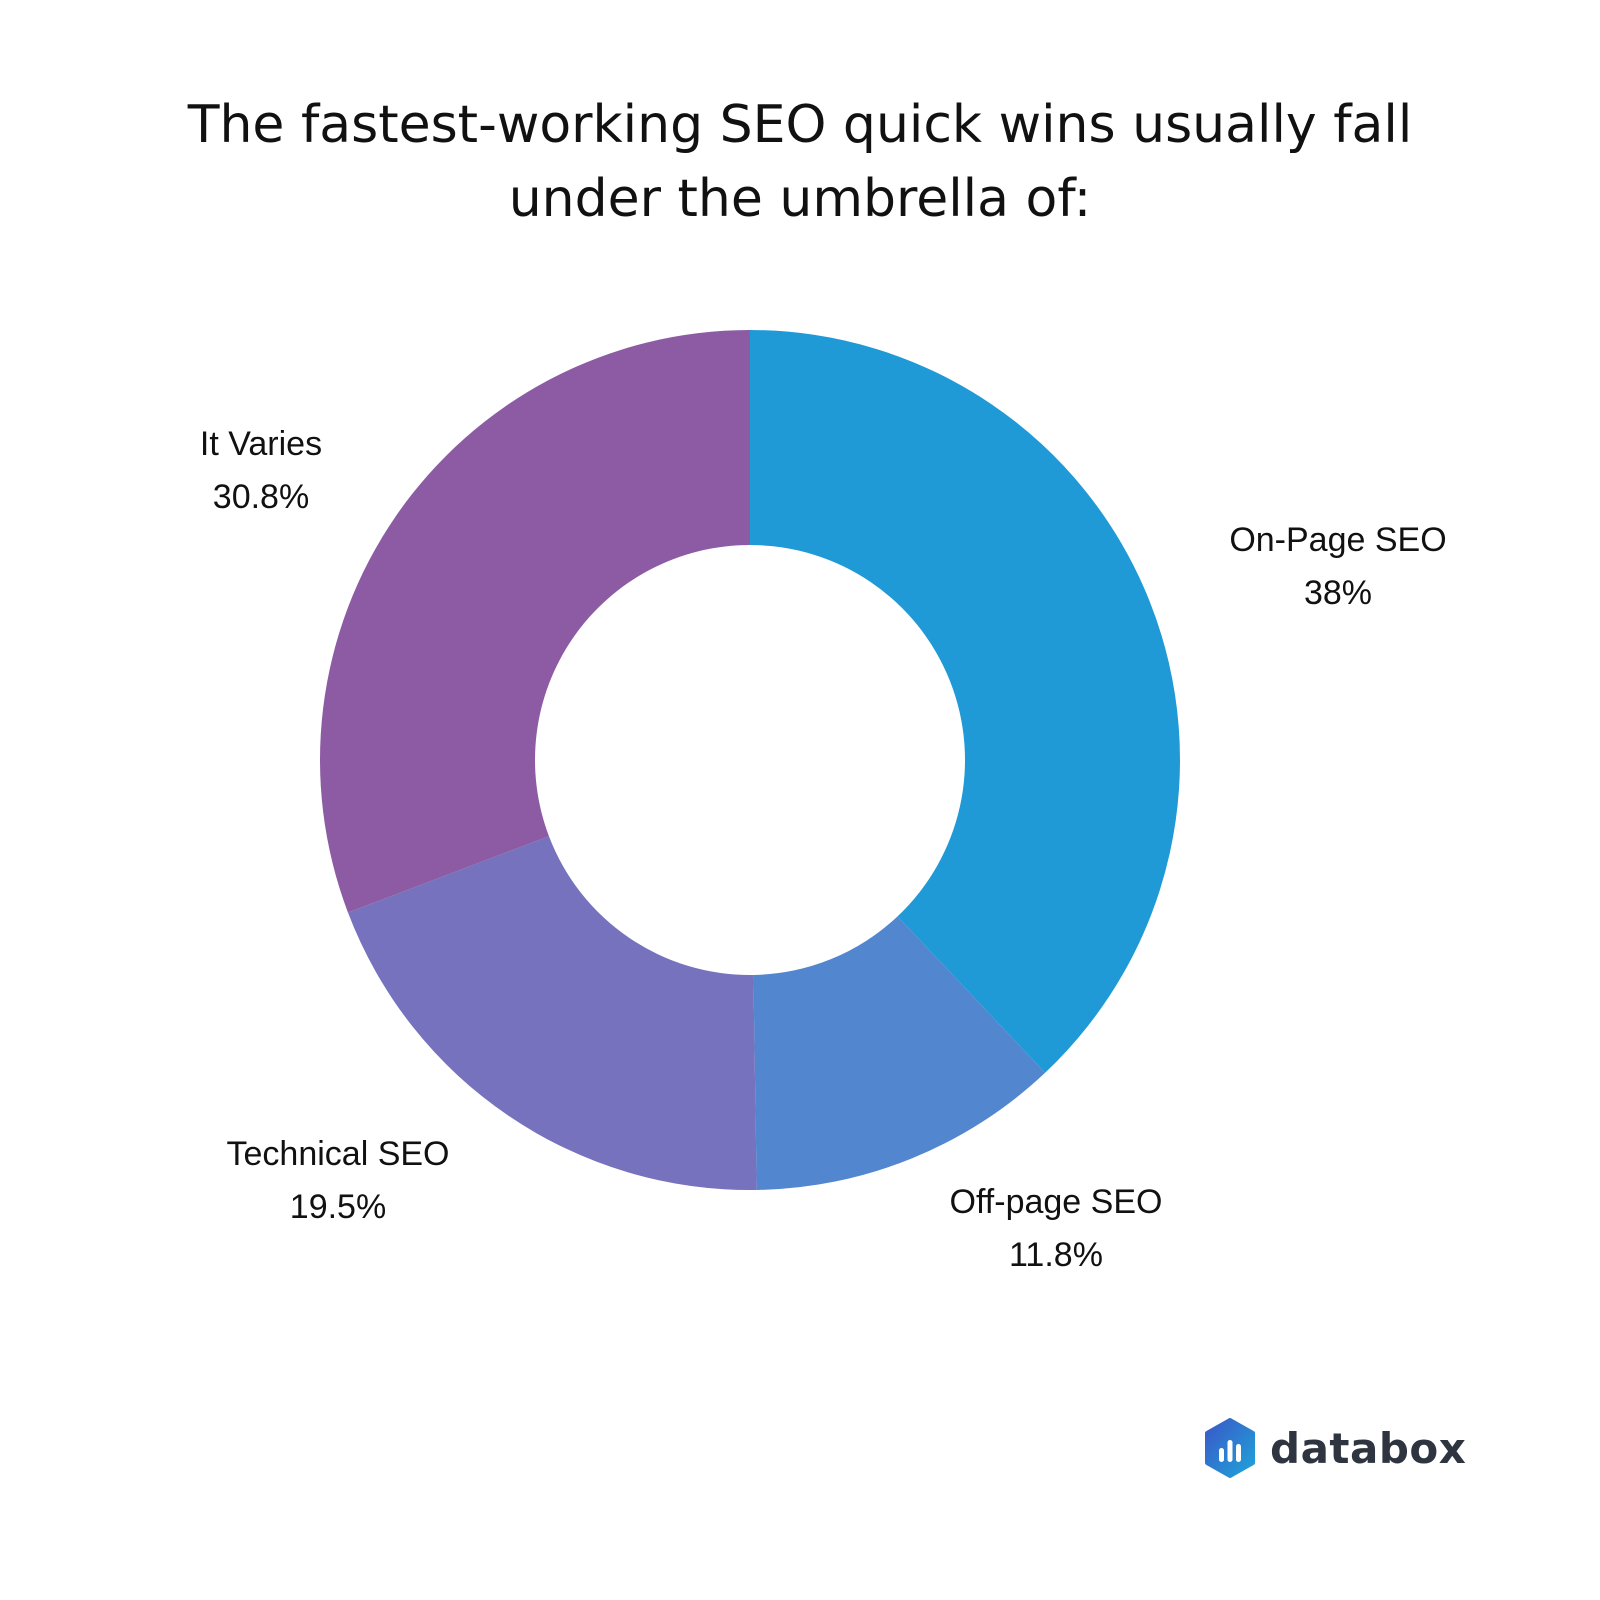  What do you see at coordinates (535, 621) in the screenshot?
I see `donut-slice-it-varies` at bounding box center [535, 621].